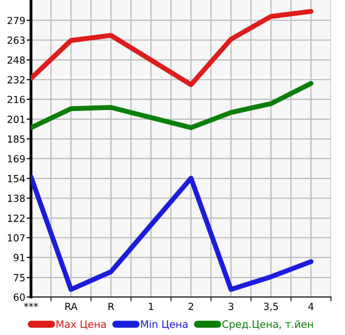 This screenshot has height=335, width=345. Describe the element at coordinates (16, 60) in the screenshot. I see `y-tick-label: 248` at that location.